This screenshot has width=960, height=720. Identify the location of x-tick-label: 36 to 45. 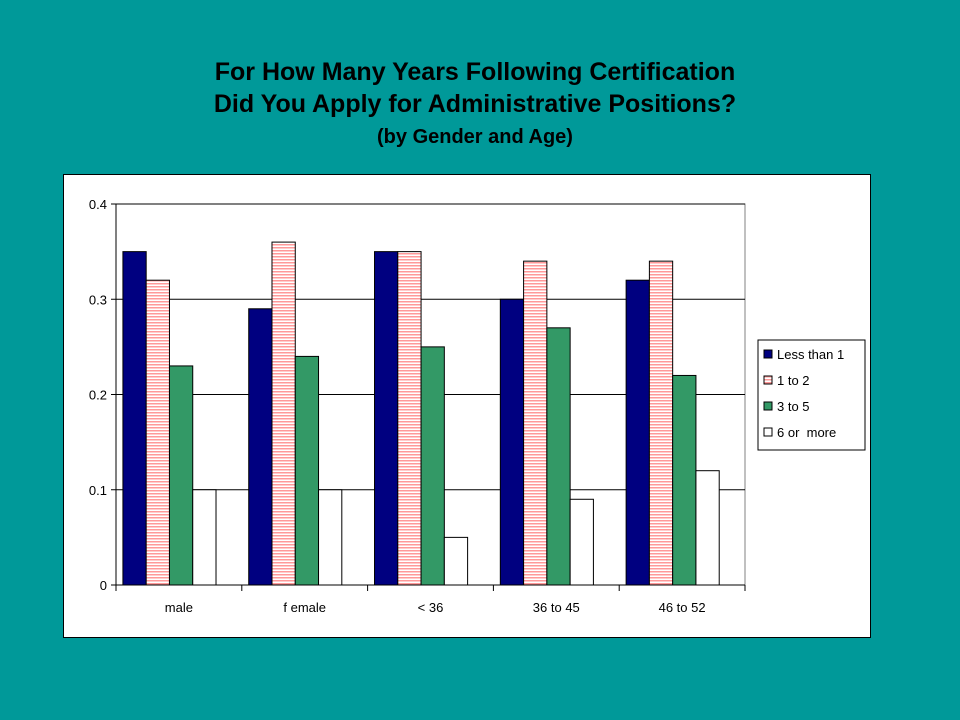
(556, 607).